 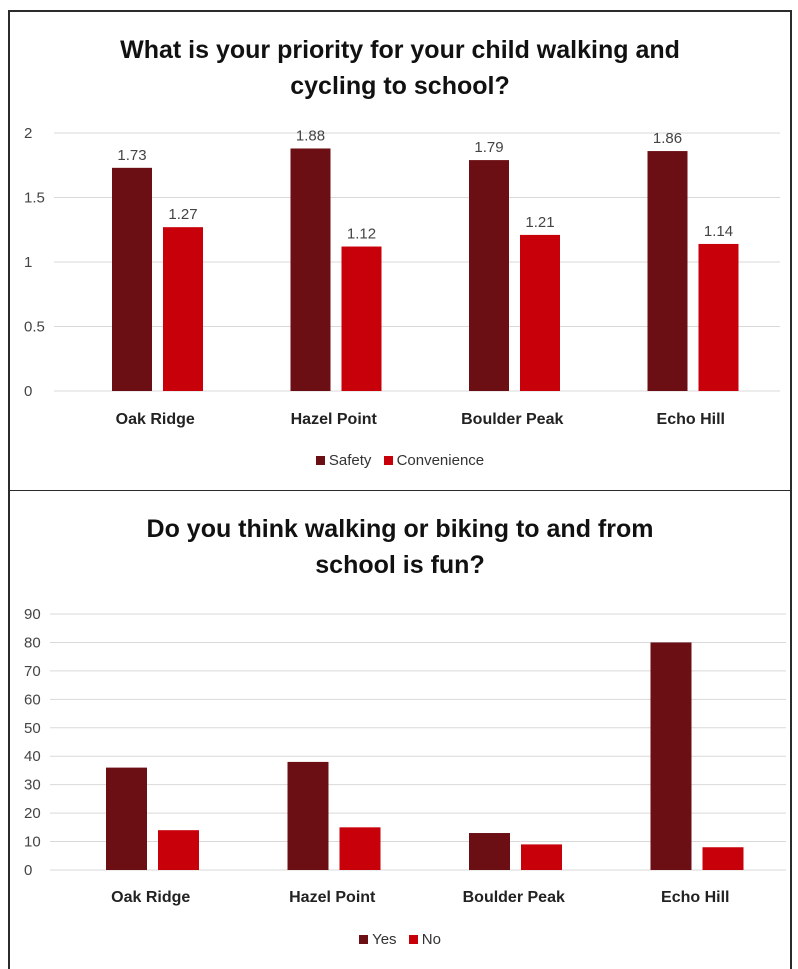 I want to click on bar-convenience-hazel-point, so click(x=361, y=318).